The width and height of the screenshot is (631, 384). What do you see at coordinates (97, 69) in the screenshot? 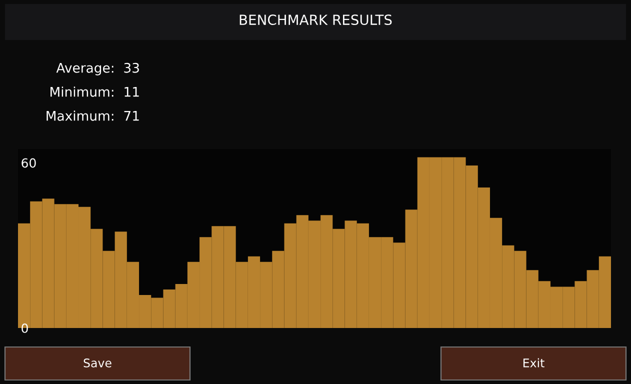
I see `text: Average: 33` at bounding box center [97, 69].